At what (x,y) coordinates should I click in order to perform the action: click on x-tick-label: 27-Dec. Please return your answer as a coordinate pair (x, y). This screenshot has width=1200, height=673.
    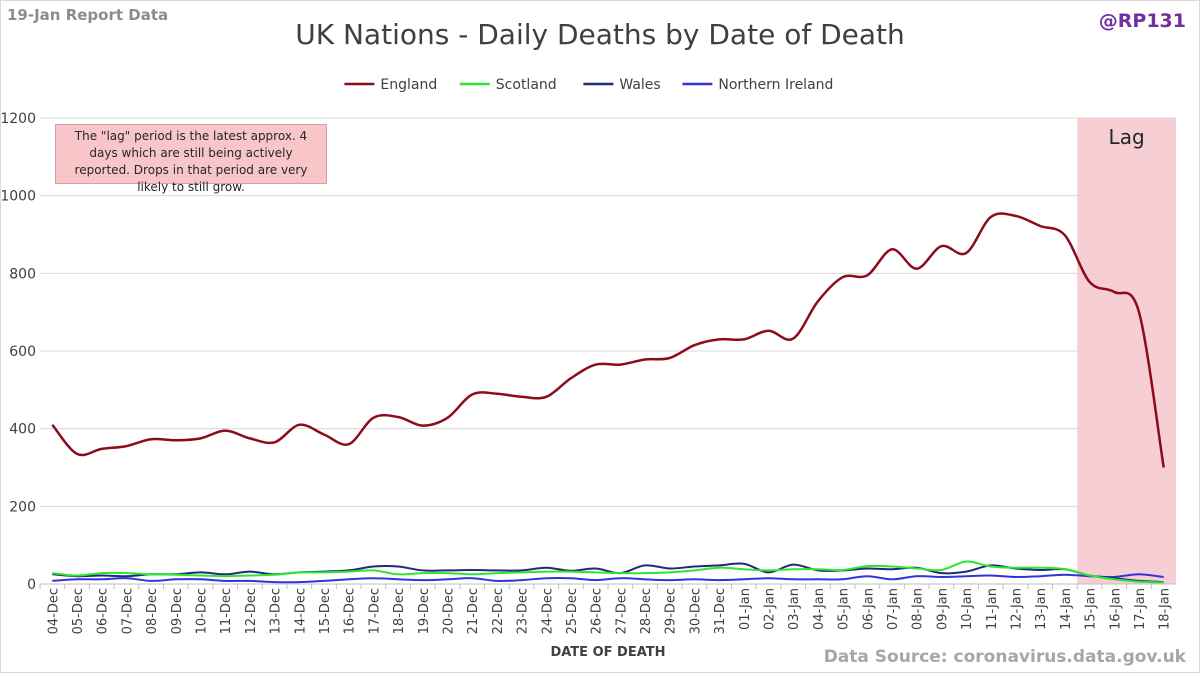
    Looking at the image, I should click on (621, 611).